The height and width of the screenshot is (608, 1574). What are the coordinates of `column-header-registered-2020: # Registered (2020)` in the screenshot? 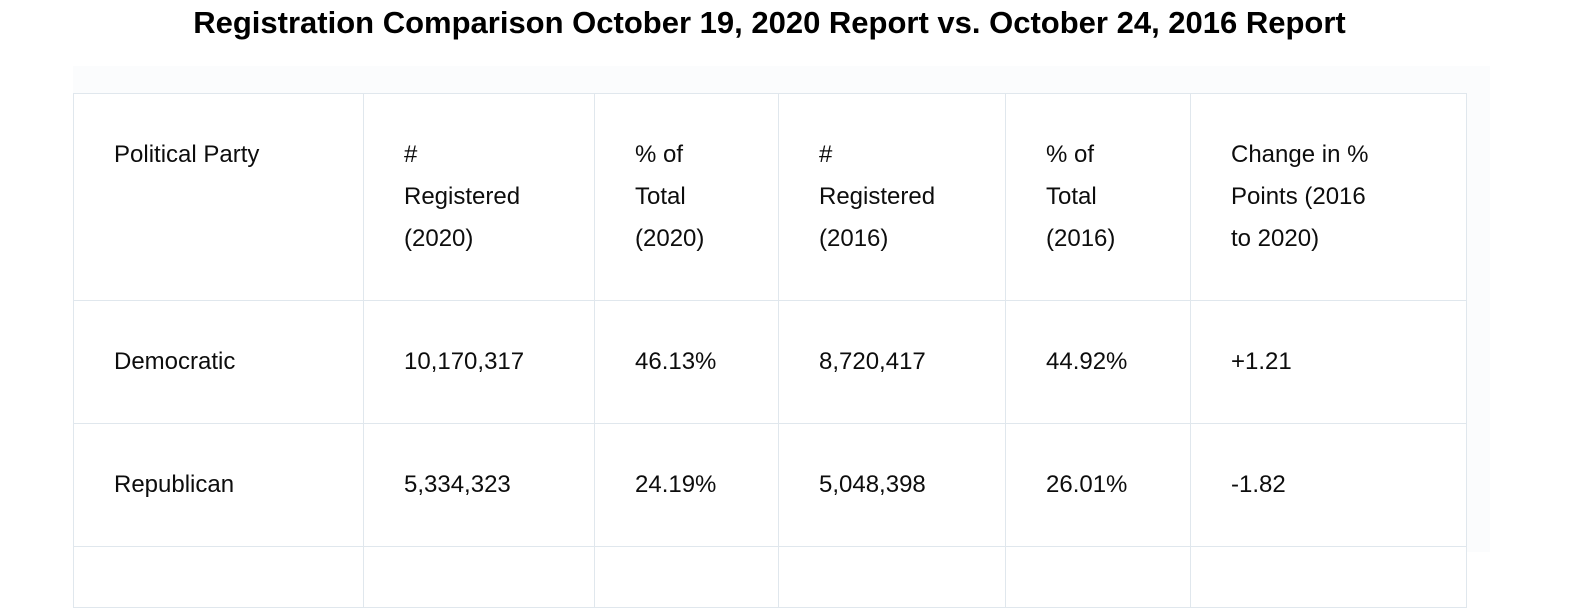 It's located at (479, 197).